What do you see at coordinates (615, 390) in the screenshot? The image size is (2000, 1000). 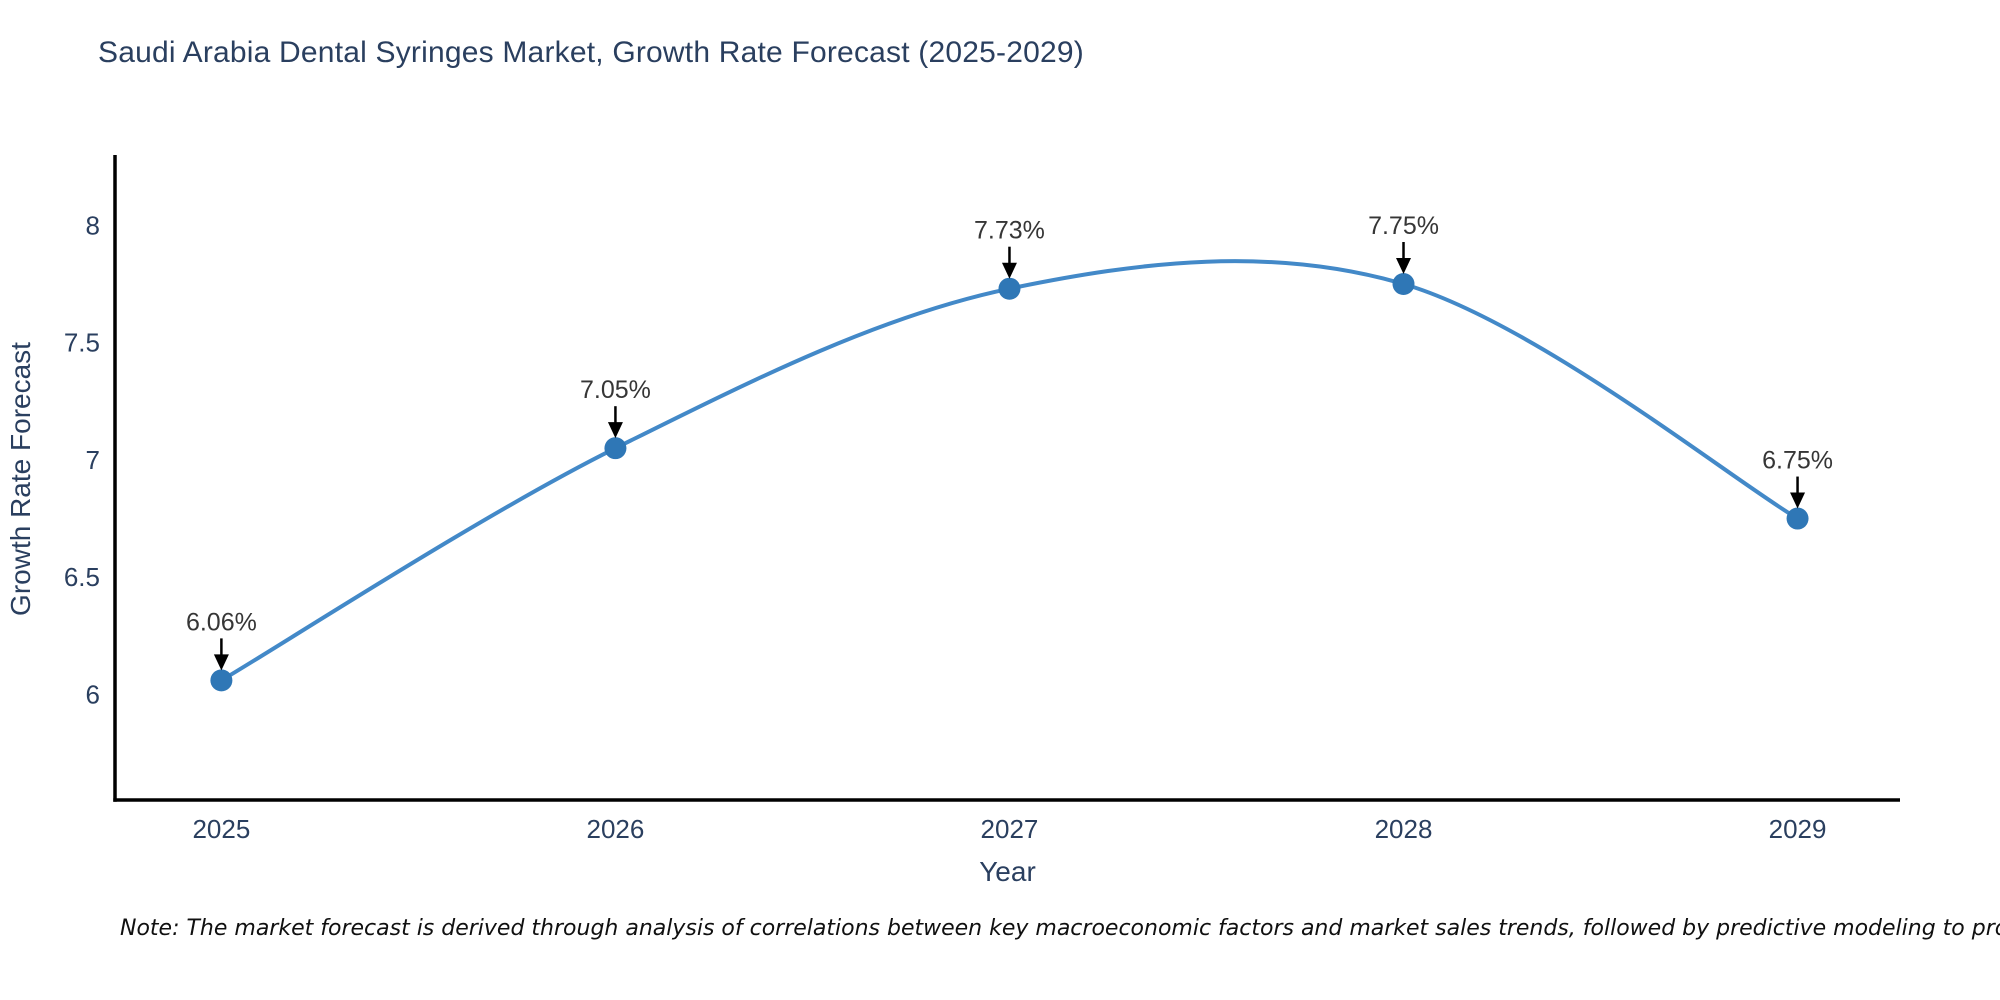 I see `annotation-label: 7.05%` at bounding box center [615, 390].